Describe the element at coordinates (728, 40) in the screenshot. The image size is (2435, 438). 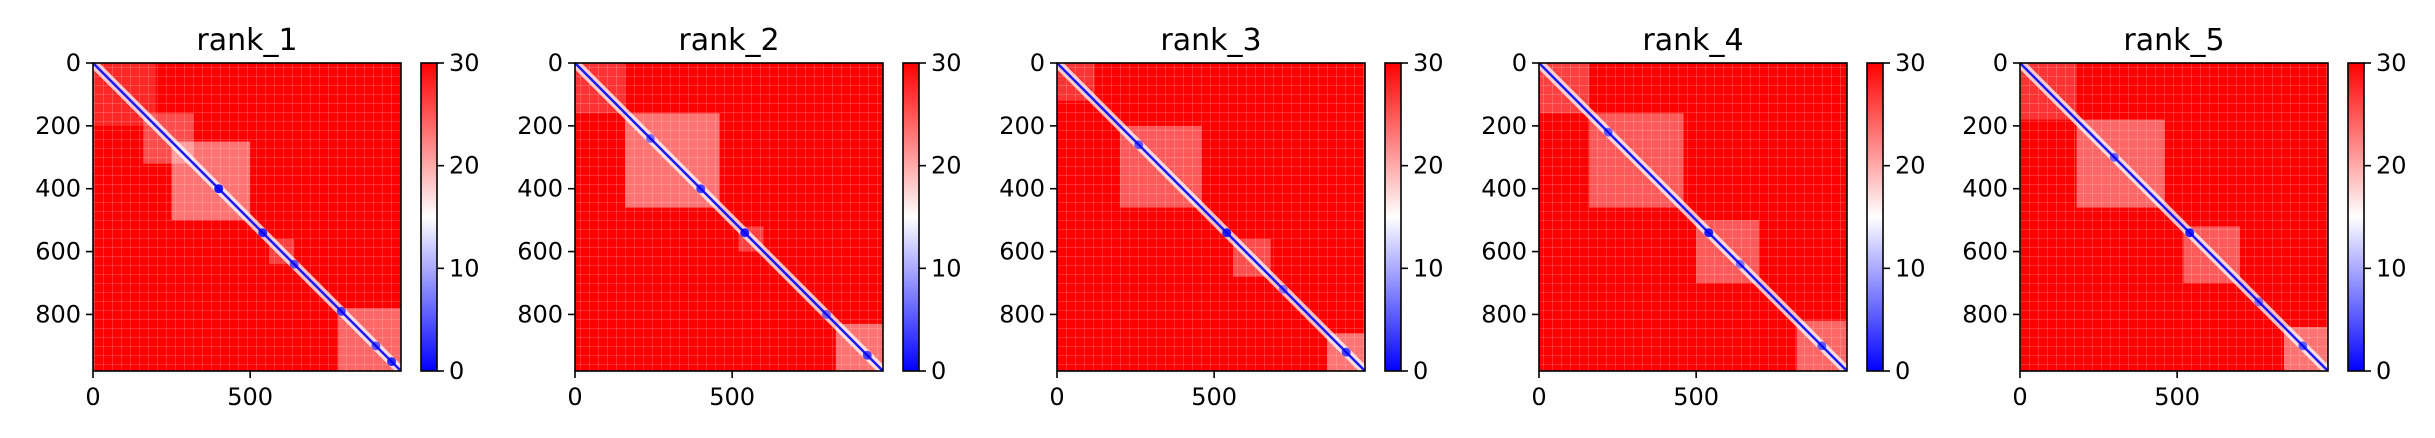
I see `panel-title: rank_2` at that location.